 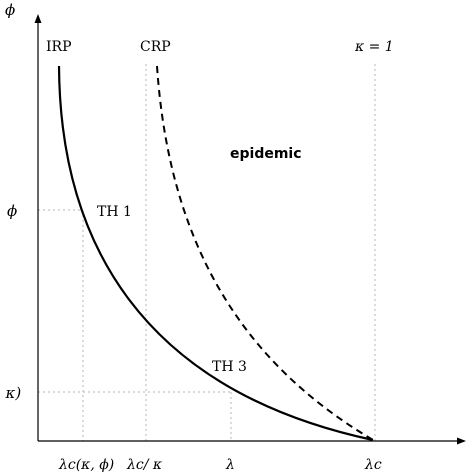 I want to click on x-axis-arrowhead, so click(x=461, y=441).